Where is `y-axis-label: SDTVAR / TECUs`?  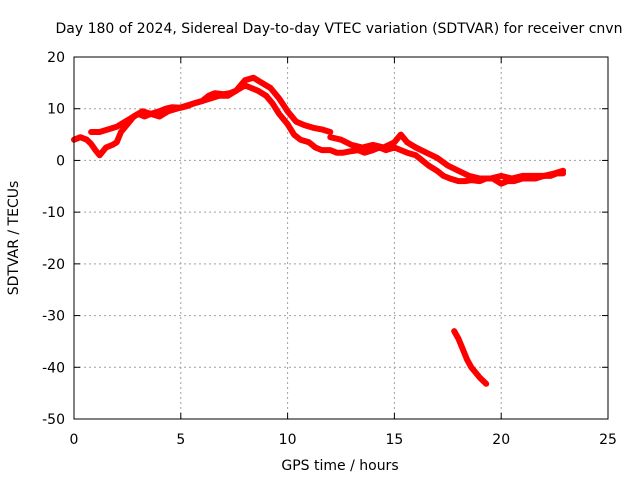 y-axis-label: SDTVAR / TECUs is located at coordinates (14, 238).